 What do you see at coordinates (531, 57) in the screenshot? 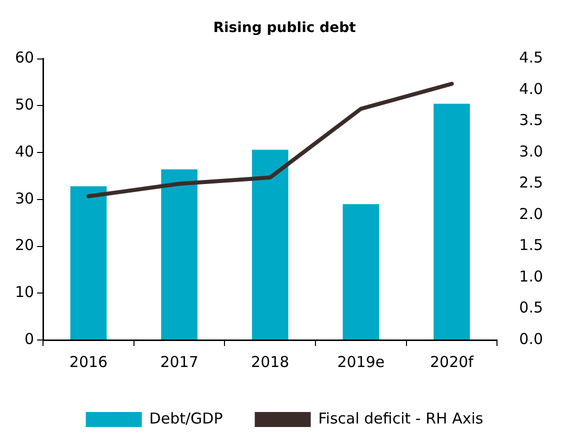
I see `y2-tick-label: 4.5` at bounding box center [531, 57].